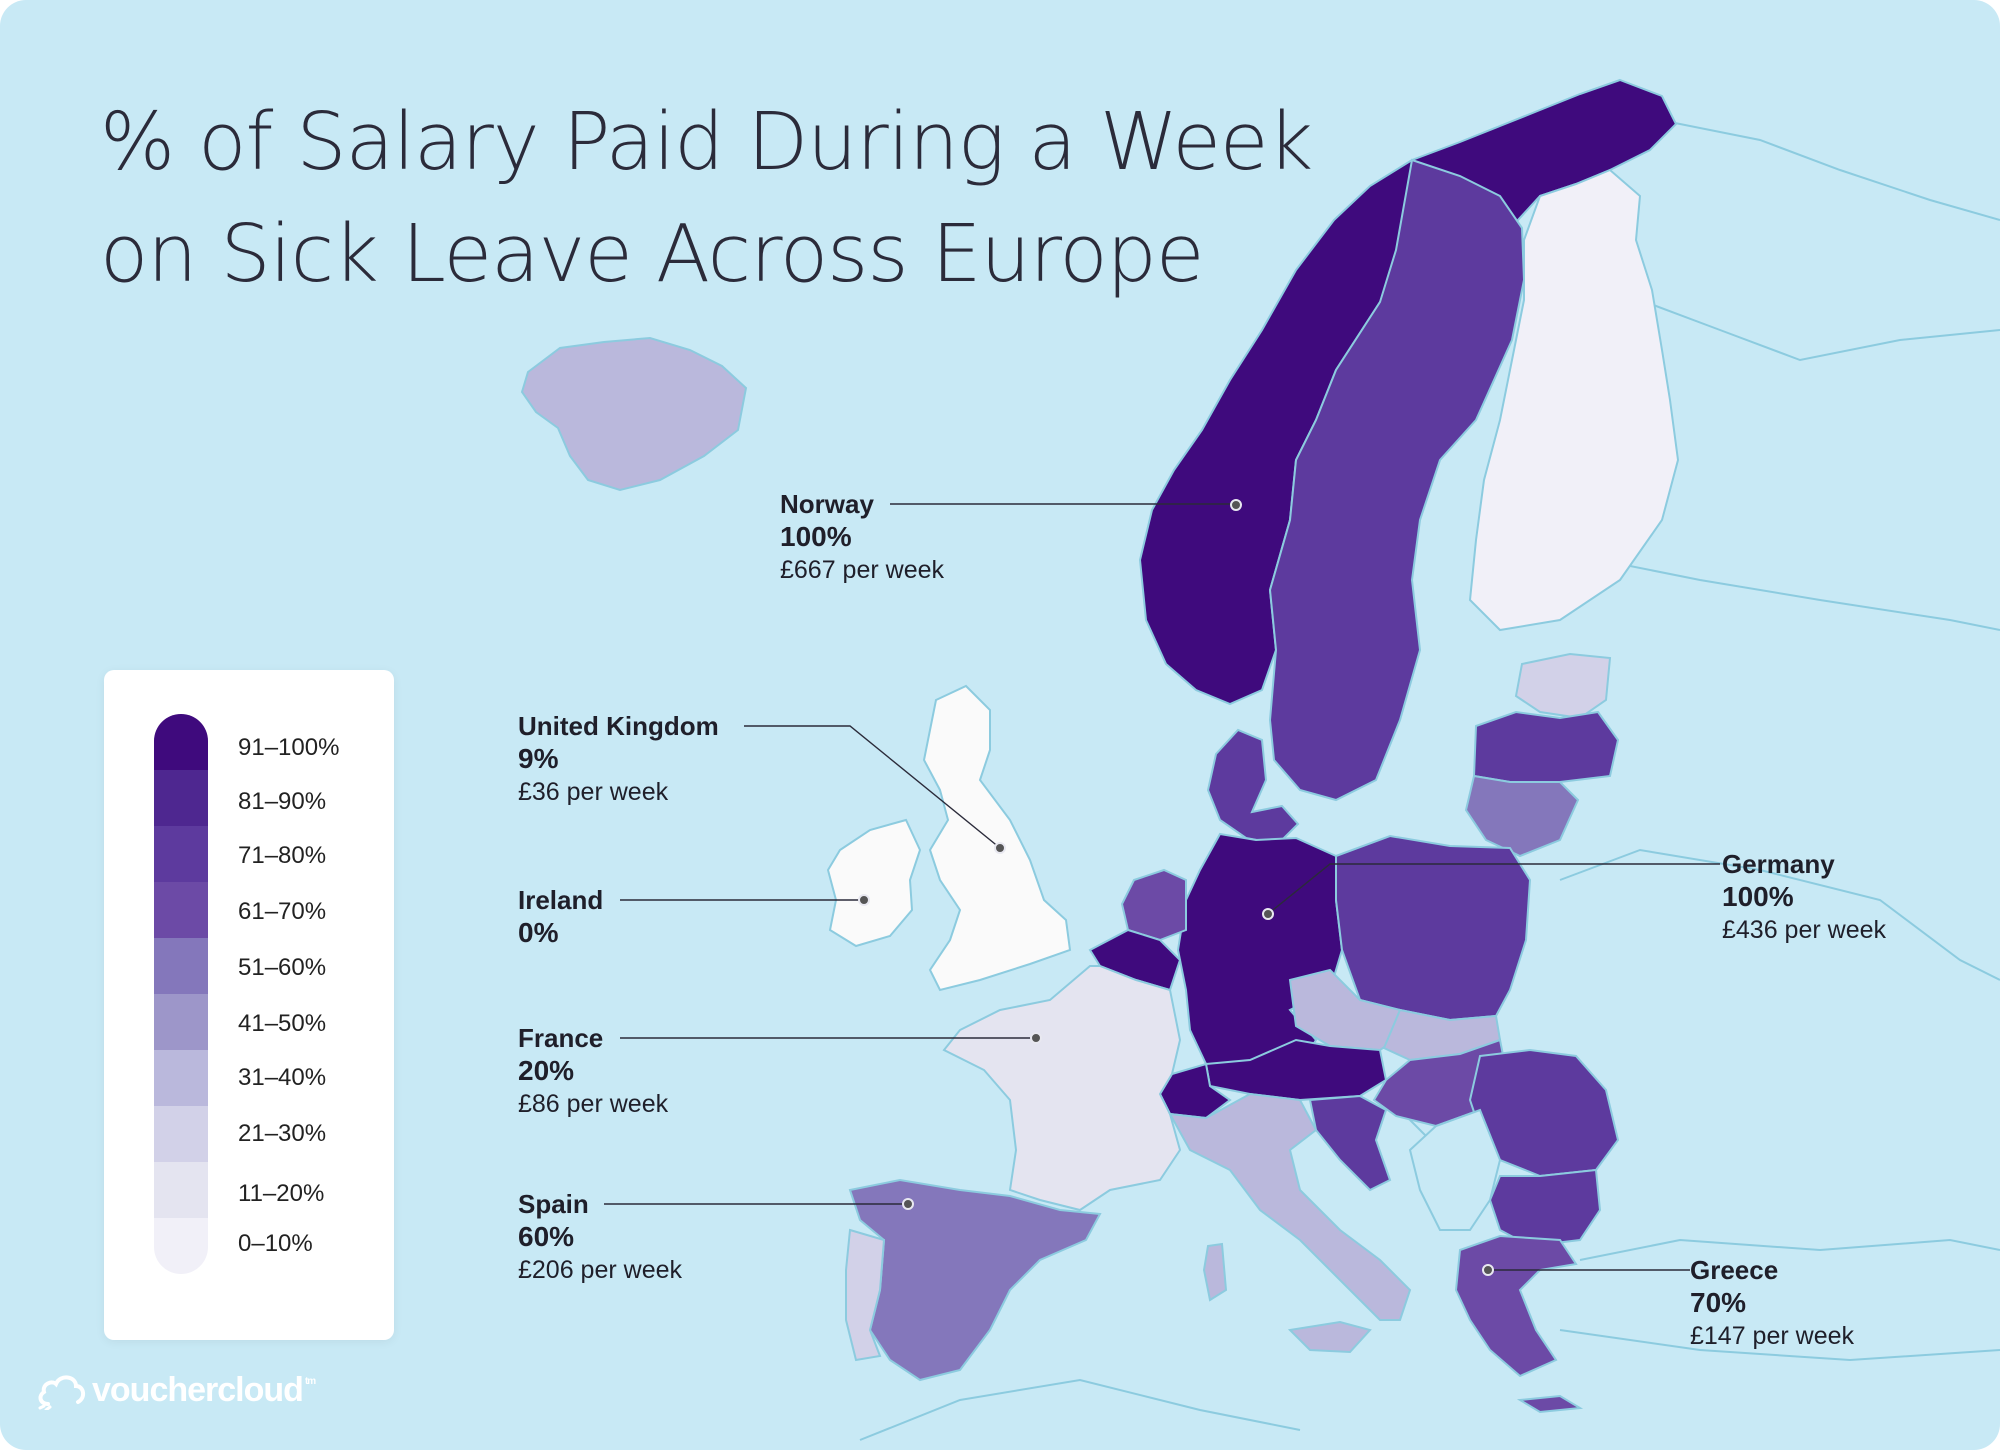  What do you see at coordinates (1778, 864) in the screenshot?
I see `callout-country-name: Germany` at bounding box center [1778, 864].